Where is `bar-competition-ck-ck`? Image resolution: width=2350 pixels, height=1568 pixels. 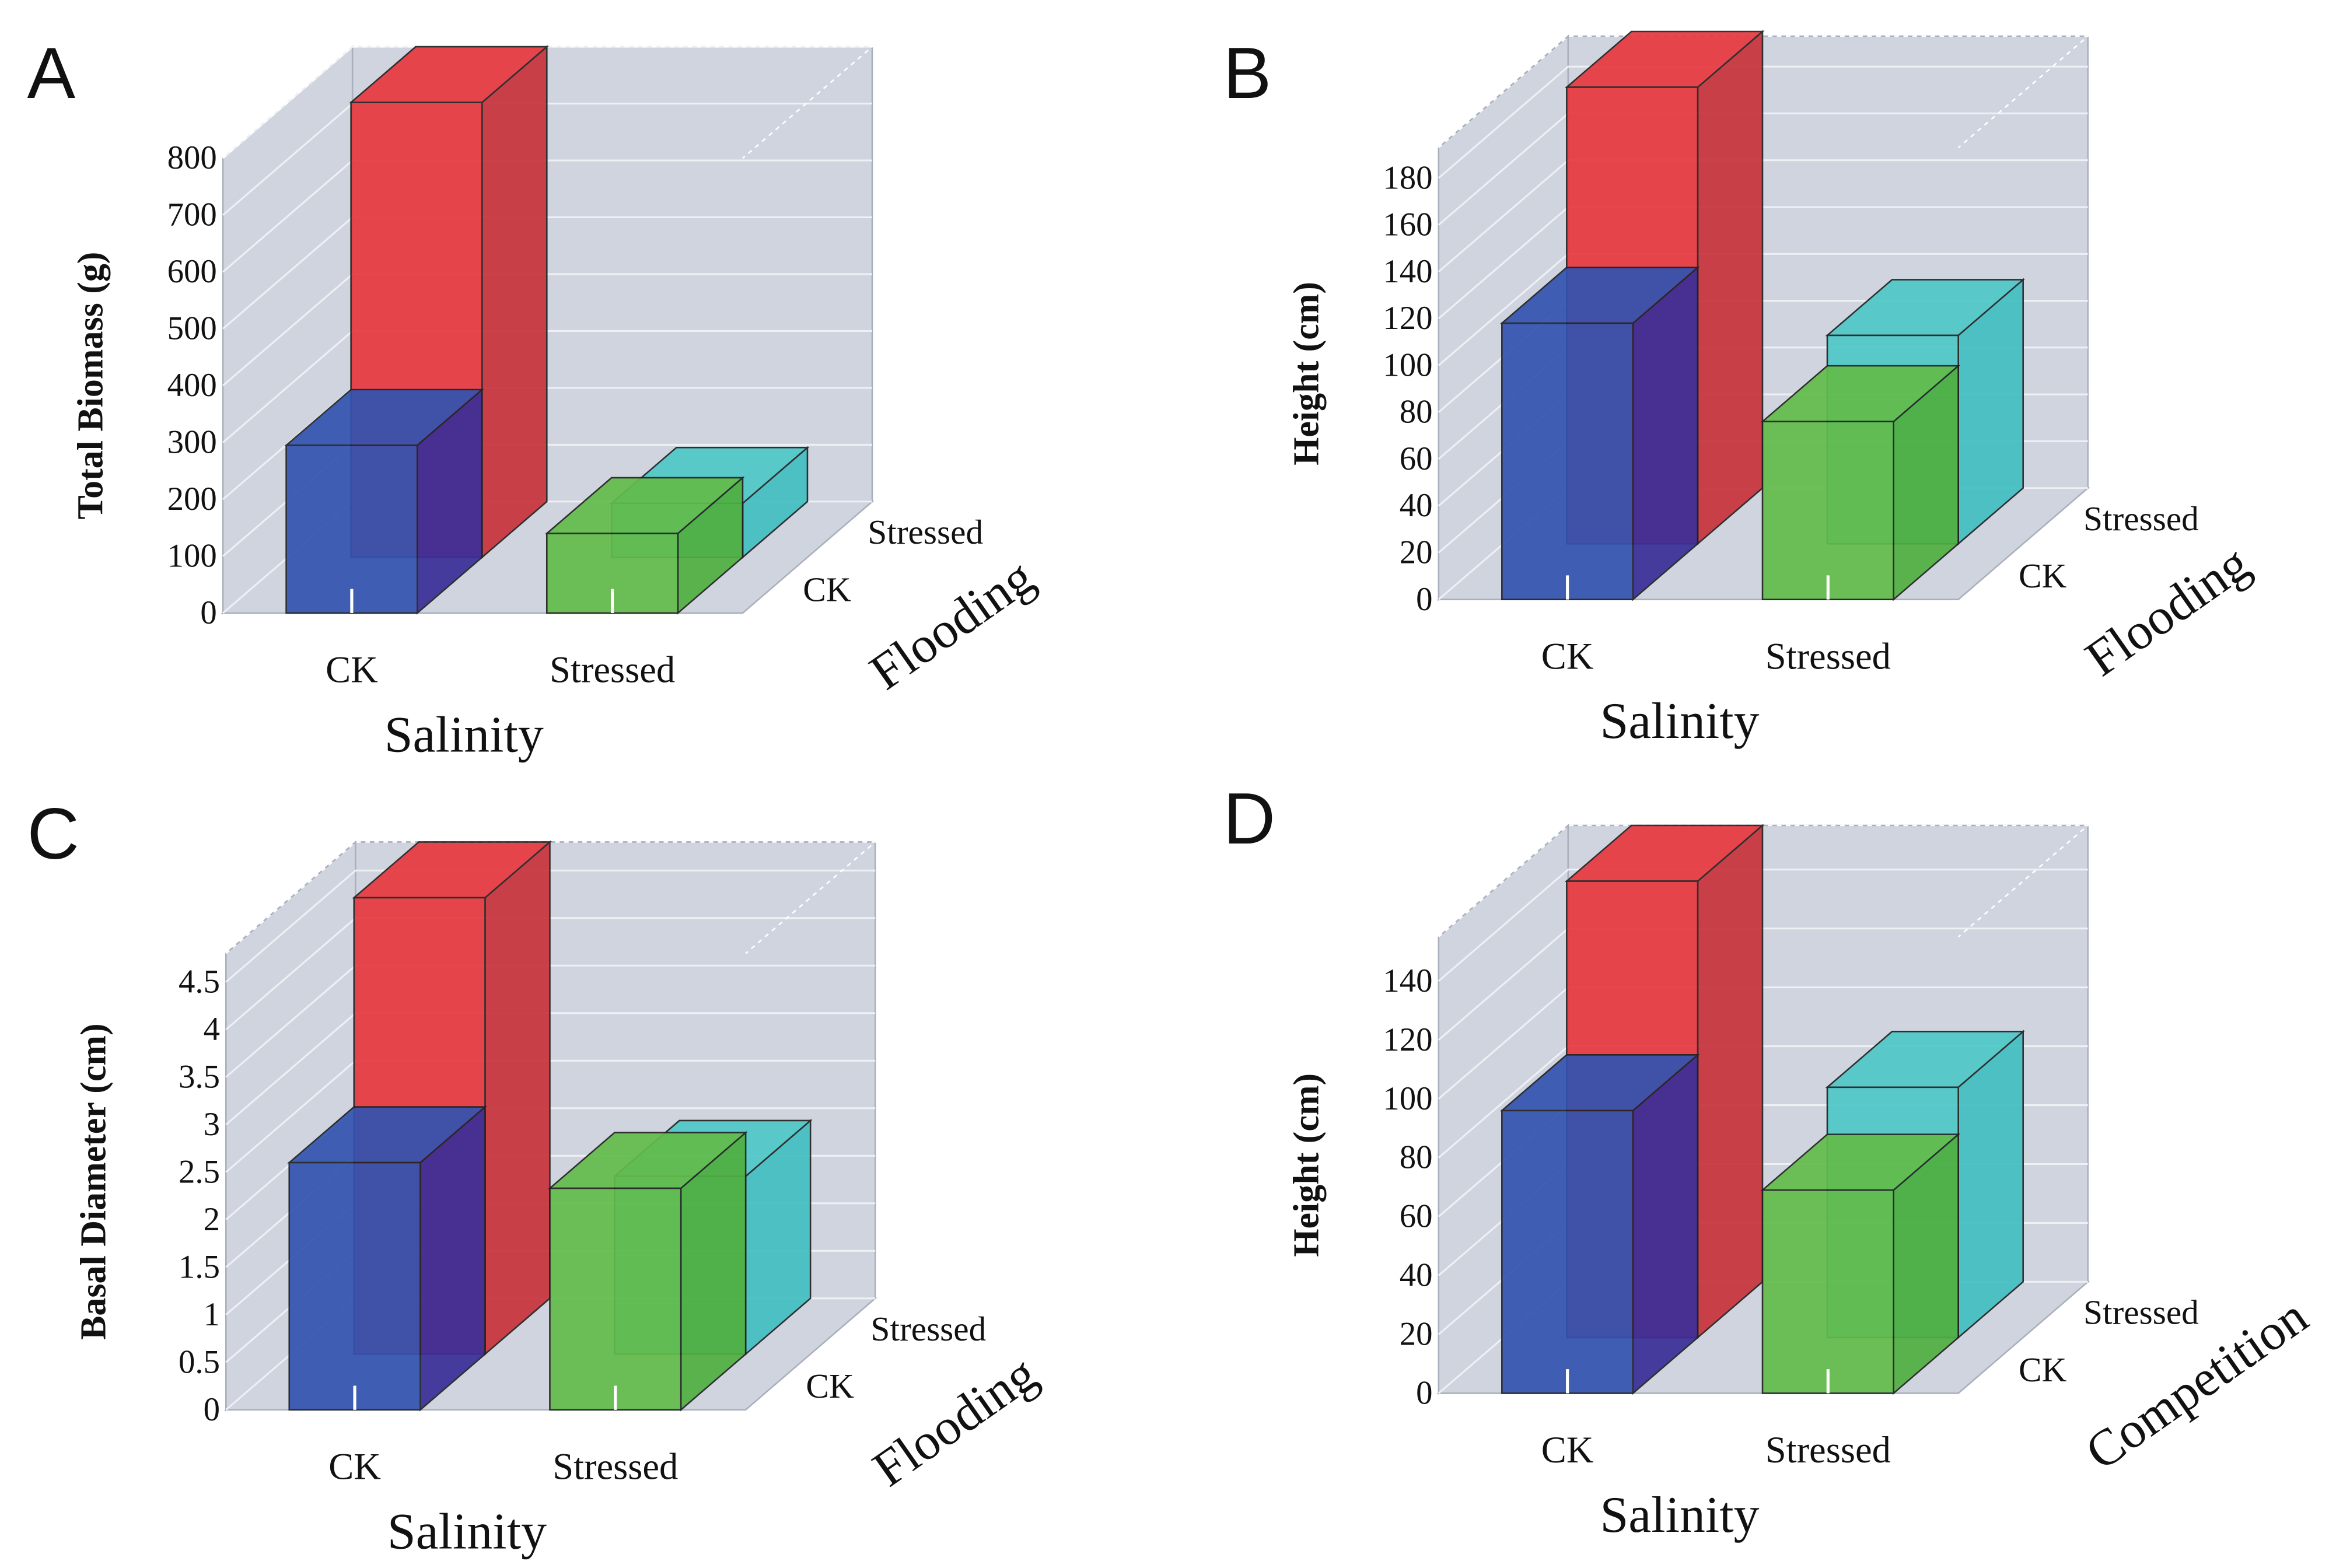
bar-competition-ck-ck is located at coordinates (1599, 1224).